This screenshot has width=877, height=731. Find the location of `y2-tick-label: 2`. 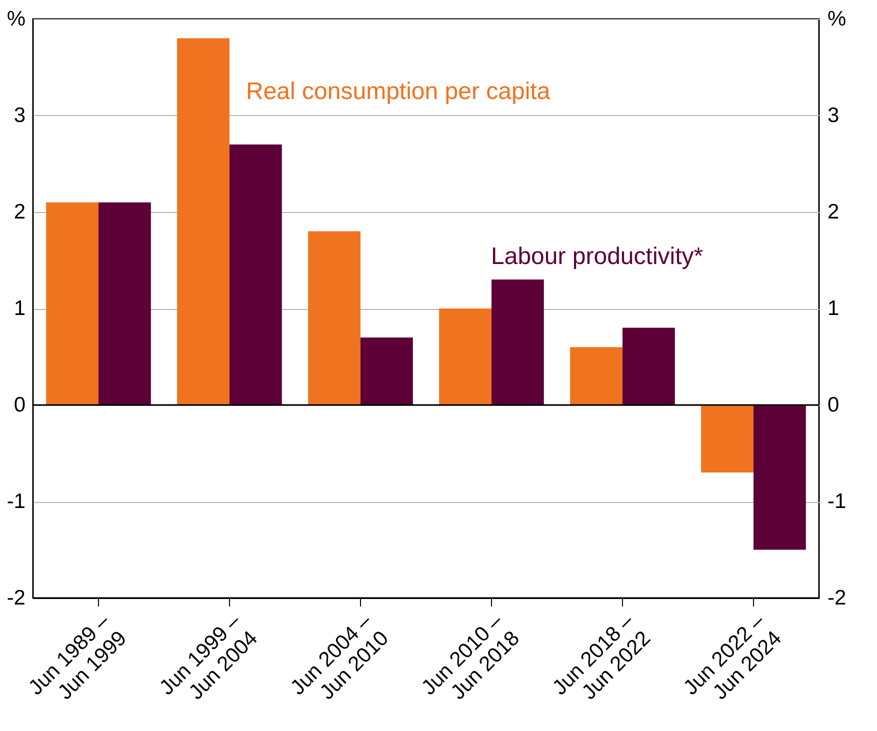

y2-tick-label: 2 is located at coordinates (834, 212).